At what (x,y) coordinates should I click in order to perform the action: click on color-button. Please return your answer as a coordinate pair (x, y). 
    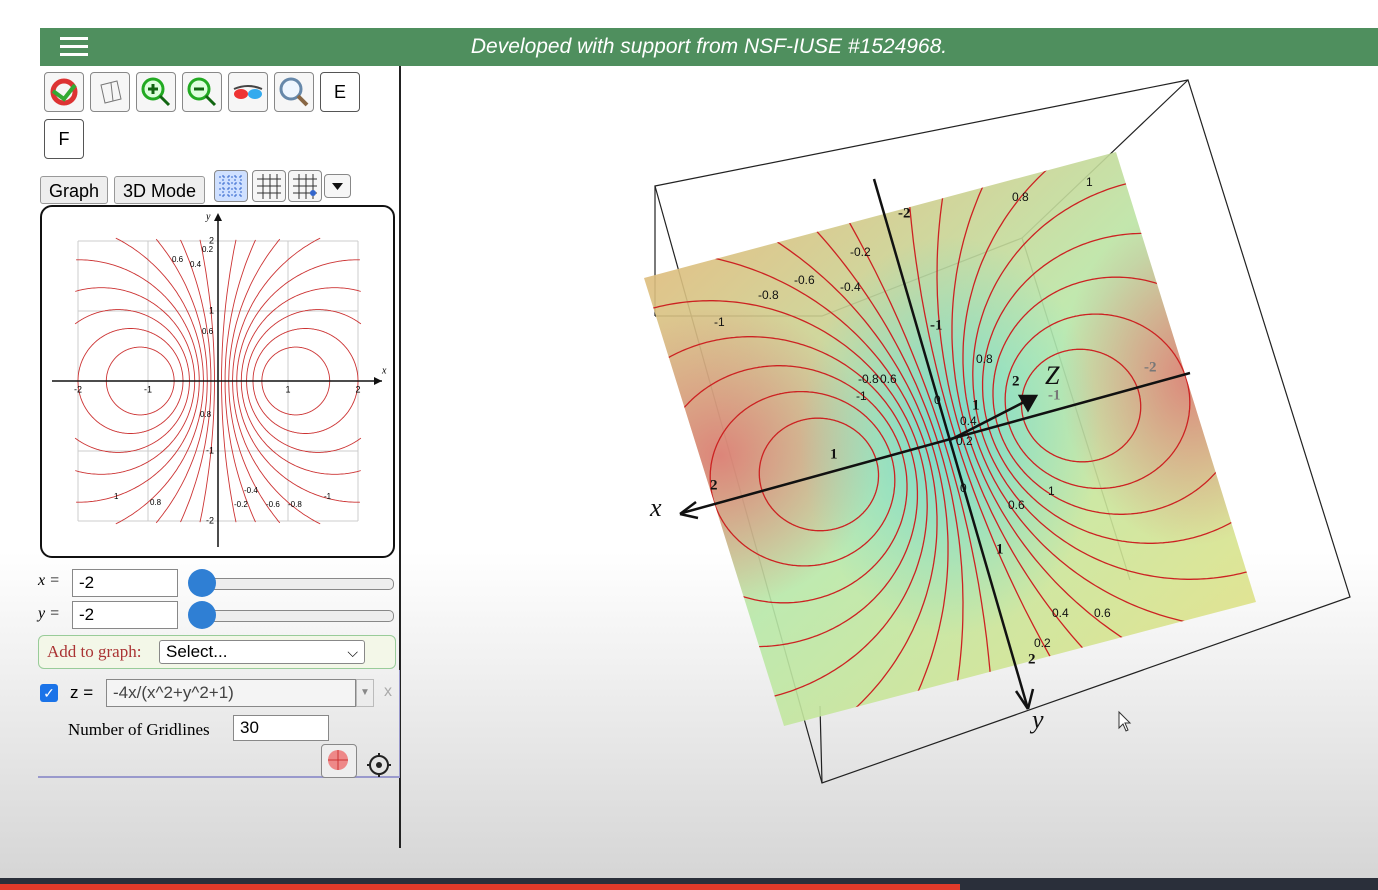
    Looking at the image, I should click on (339, 761).